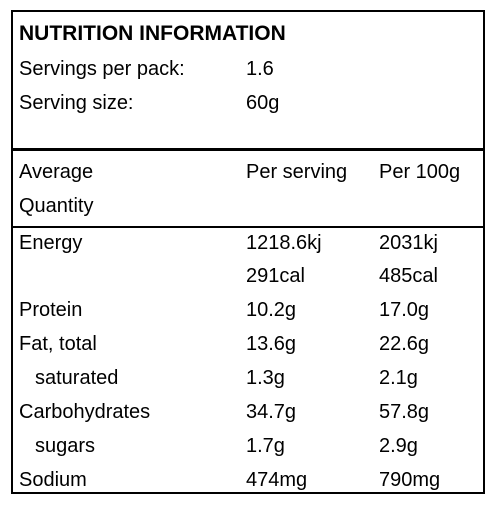  What do you see at coordinates (56, 206) in the screenshot?
I see `header-quantity: Quantity` at bounding box center [56, 206].